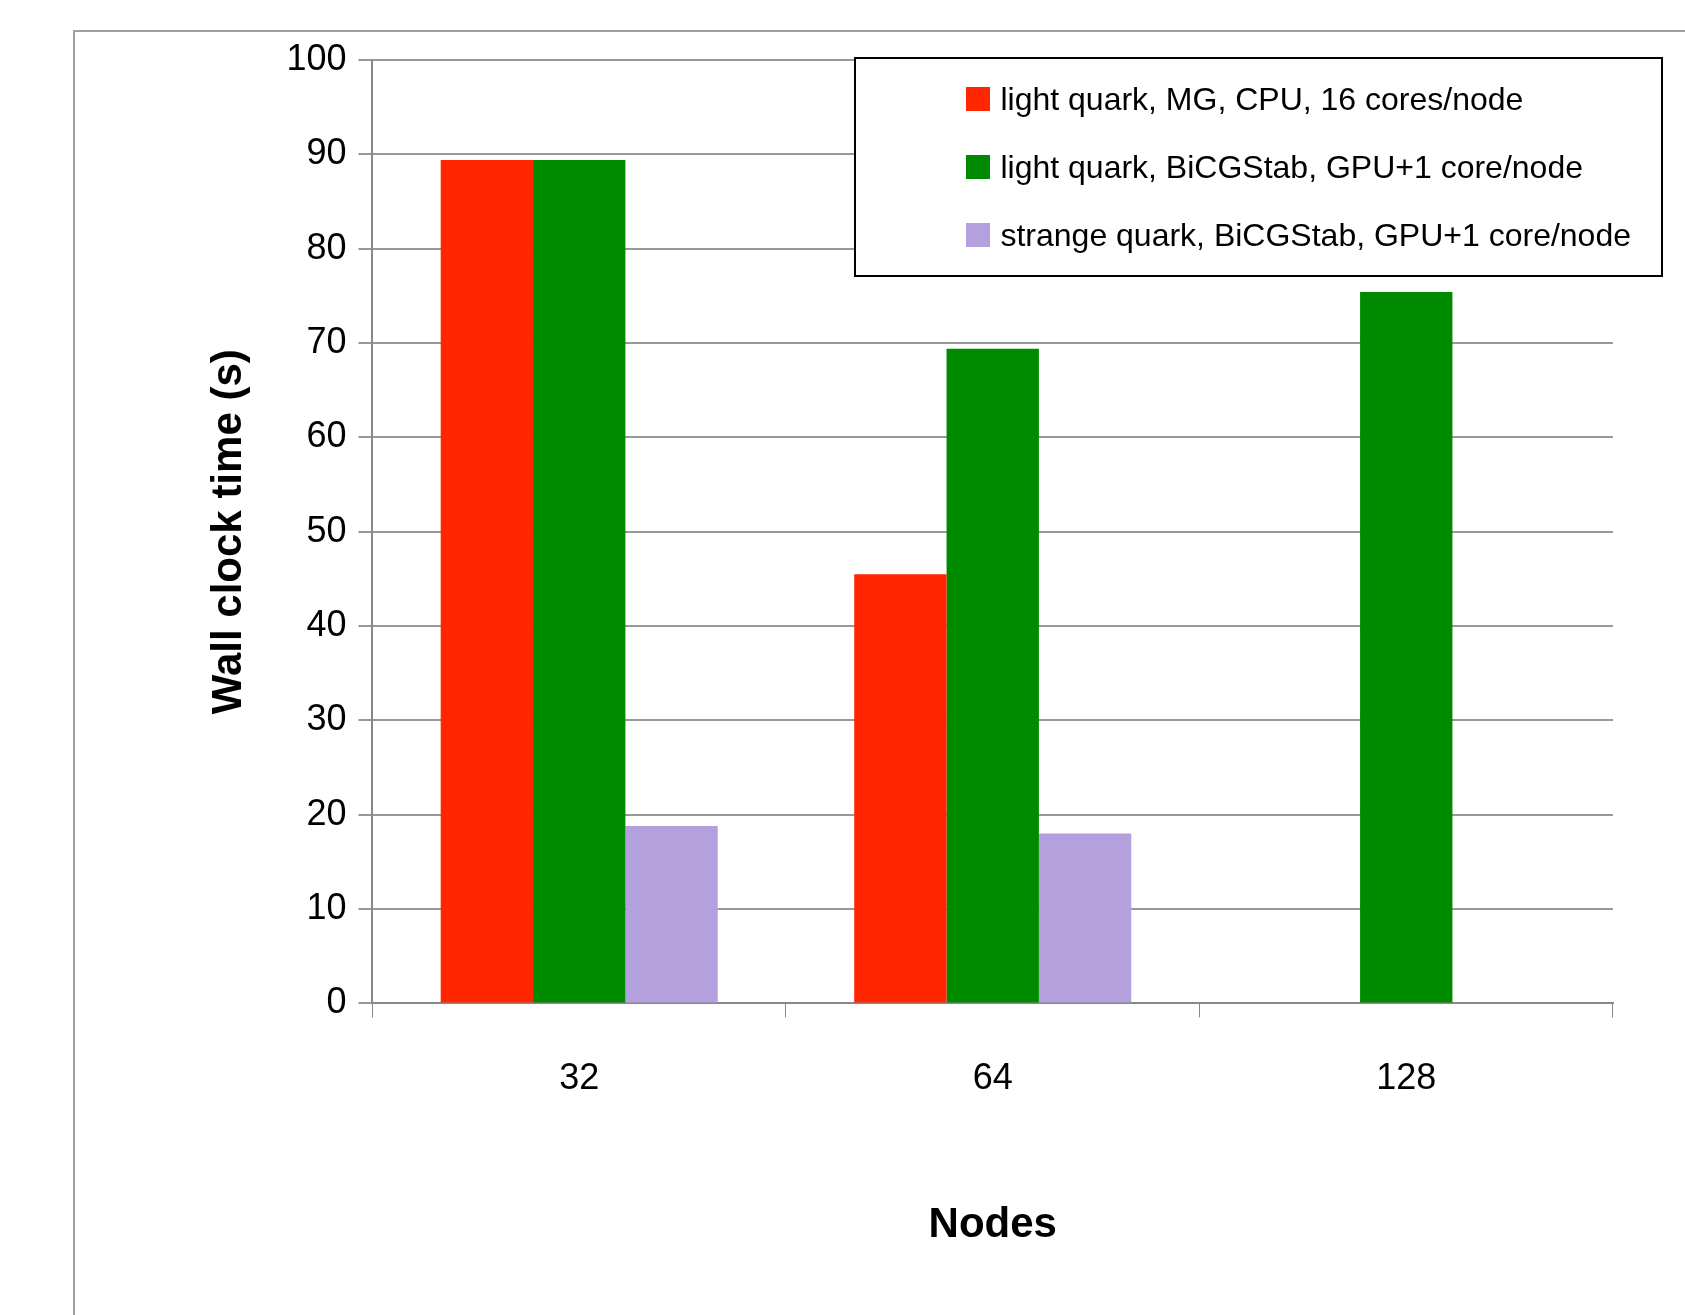 The width and height of the screenshot is (1685, 1315). What do you see at coordinates (326, 435) in the screenshot?
I see `y-tick-label: 60` at bounding box center [326, 435].